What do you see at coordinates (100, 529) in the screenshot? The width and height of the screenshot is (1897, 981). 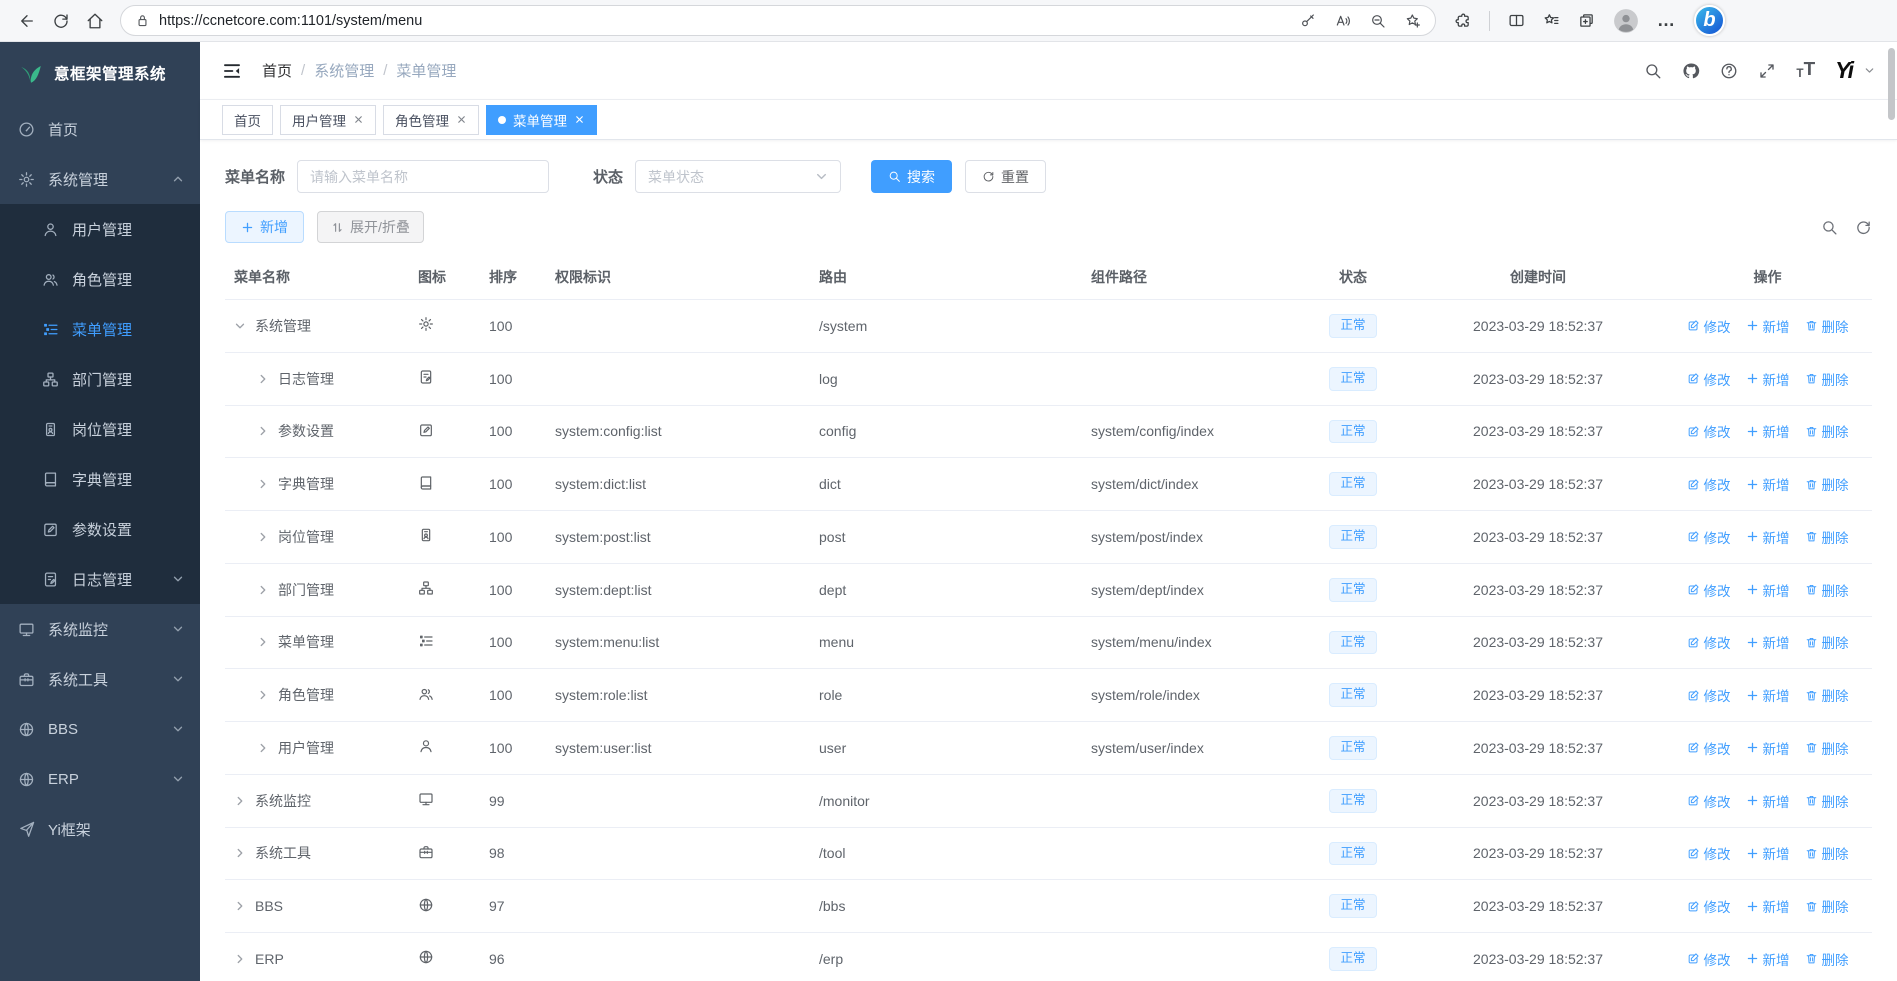 I see `sidebar-item-config: 参数设置` at bounding box center [100, 529].